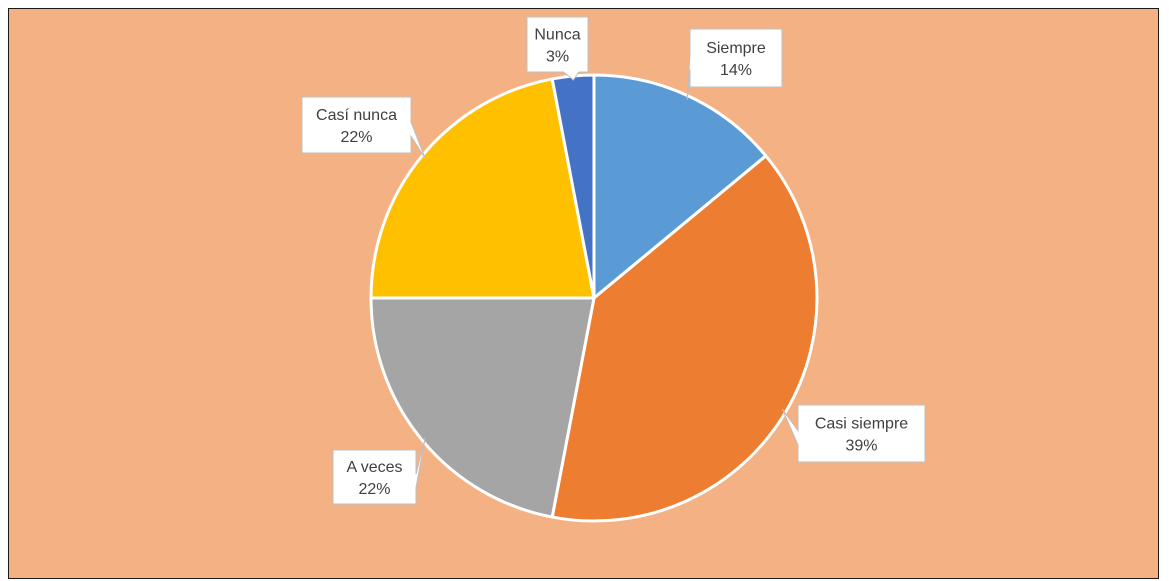 The image size is (1169, 581). What do you see at coordinates (736, 48) in the screenshot?
I see `data-label-category: Siempre` at bounding box center [736, 48].